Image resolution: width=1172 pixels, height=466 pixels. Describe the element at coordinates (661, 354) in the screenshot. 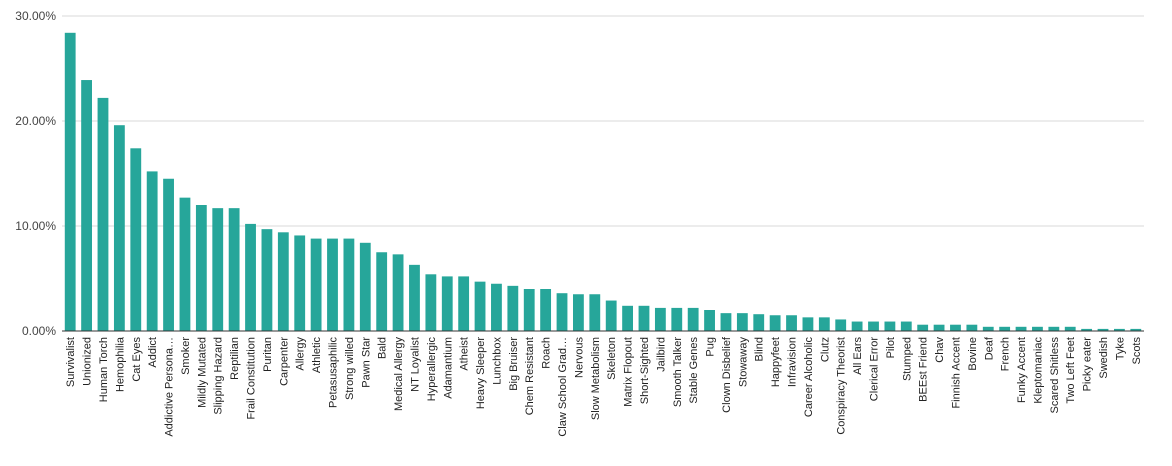

I see `x-tick-label: Jailbird` at that location.